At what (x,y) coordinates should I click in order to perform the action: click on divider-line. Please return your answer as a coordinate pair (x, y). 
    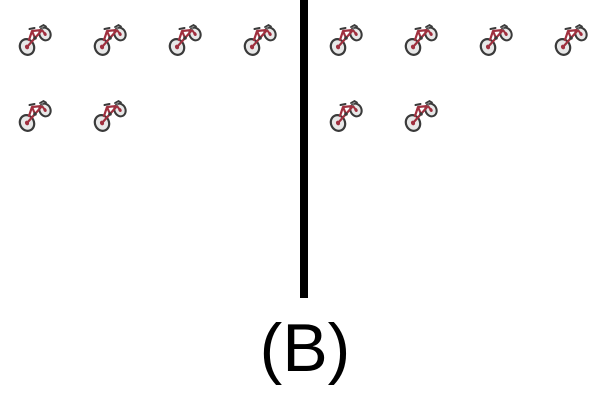
    Looking at the image, I should click on (304, 149).